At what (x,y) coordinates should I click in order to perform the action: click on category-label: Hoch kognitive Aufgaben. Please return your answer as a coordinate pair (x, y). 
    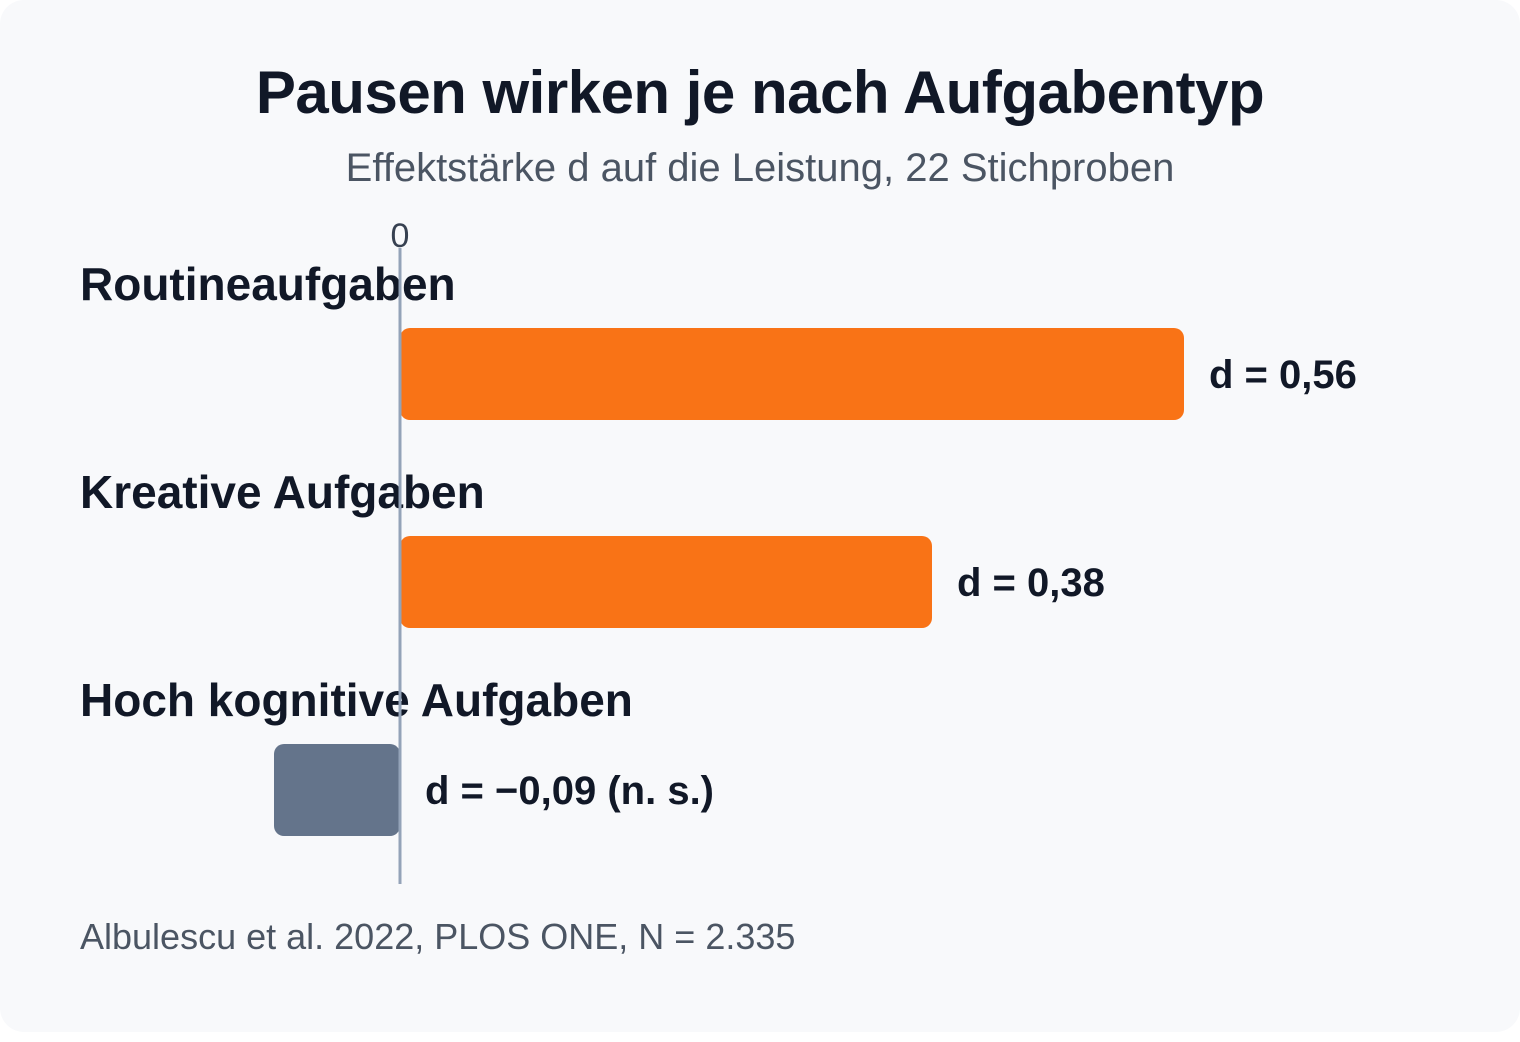
    Looking at the image, I should click on (356, 700).